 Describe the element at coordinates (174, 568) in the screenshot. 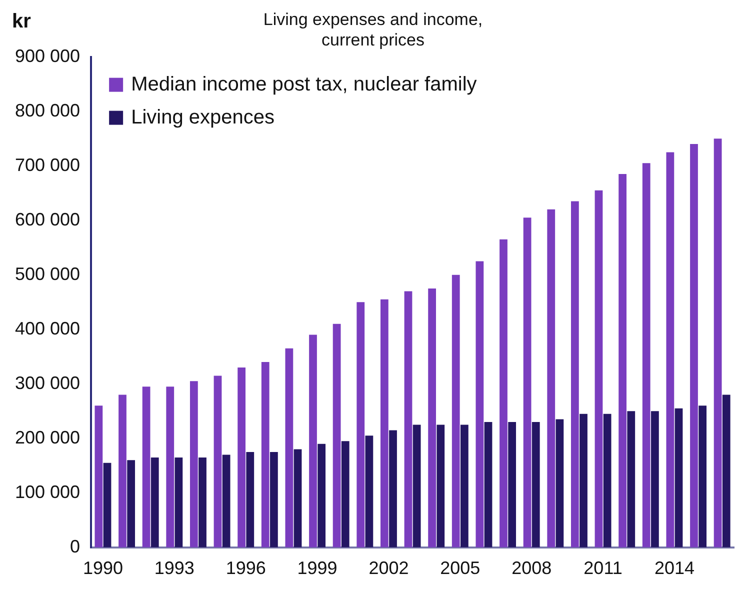

I see `x-tick-label: 1993` at that location.